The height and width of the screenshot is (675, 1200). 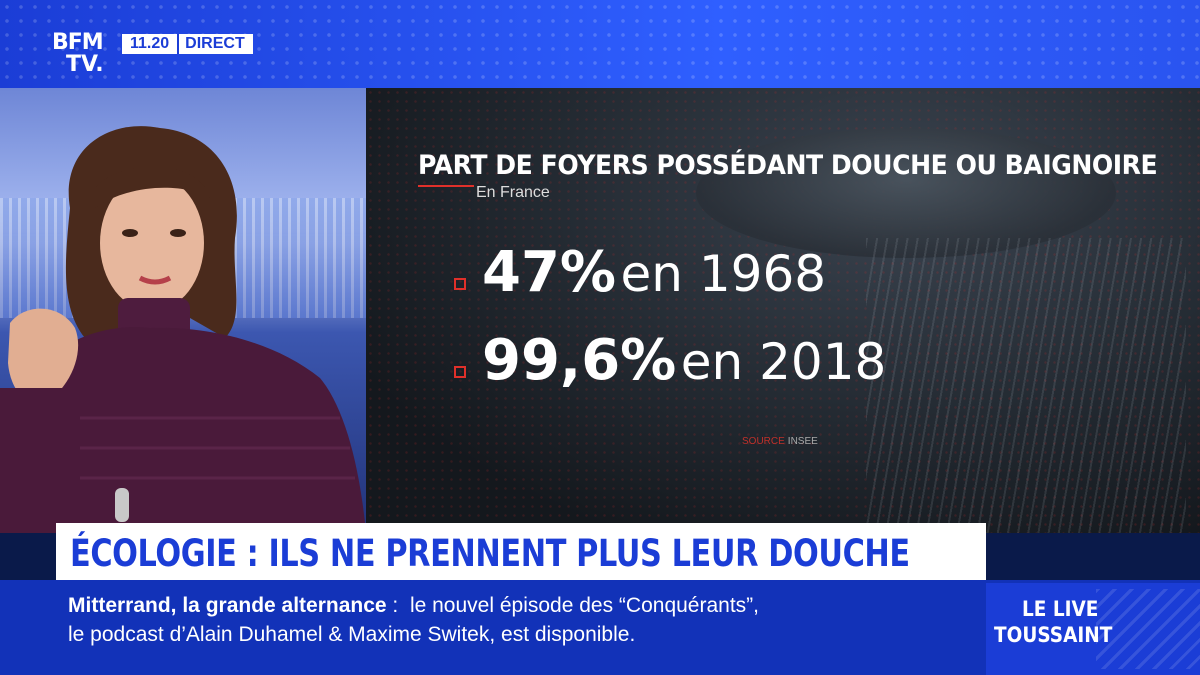 I want to click on stat-1968: 47% en 1968, so click(x=654, y=272).